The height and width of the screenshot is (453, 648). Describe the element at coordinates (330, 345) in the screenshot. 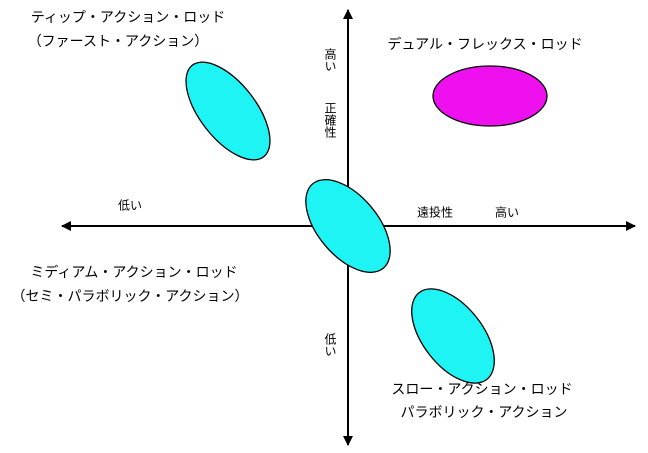

I see `y-axis-low: 低い` at that location.